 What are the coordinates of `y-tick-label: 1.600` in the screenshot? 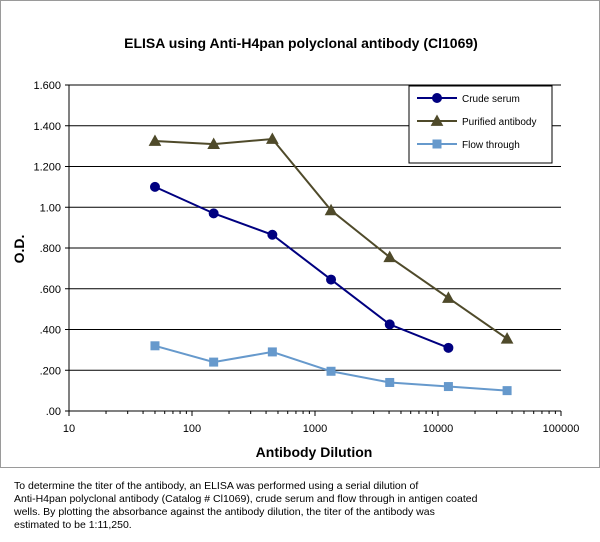 It's located at (47, 86).